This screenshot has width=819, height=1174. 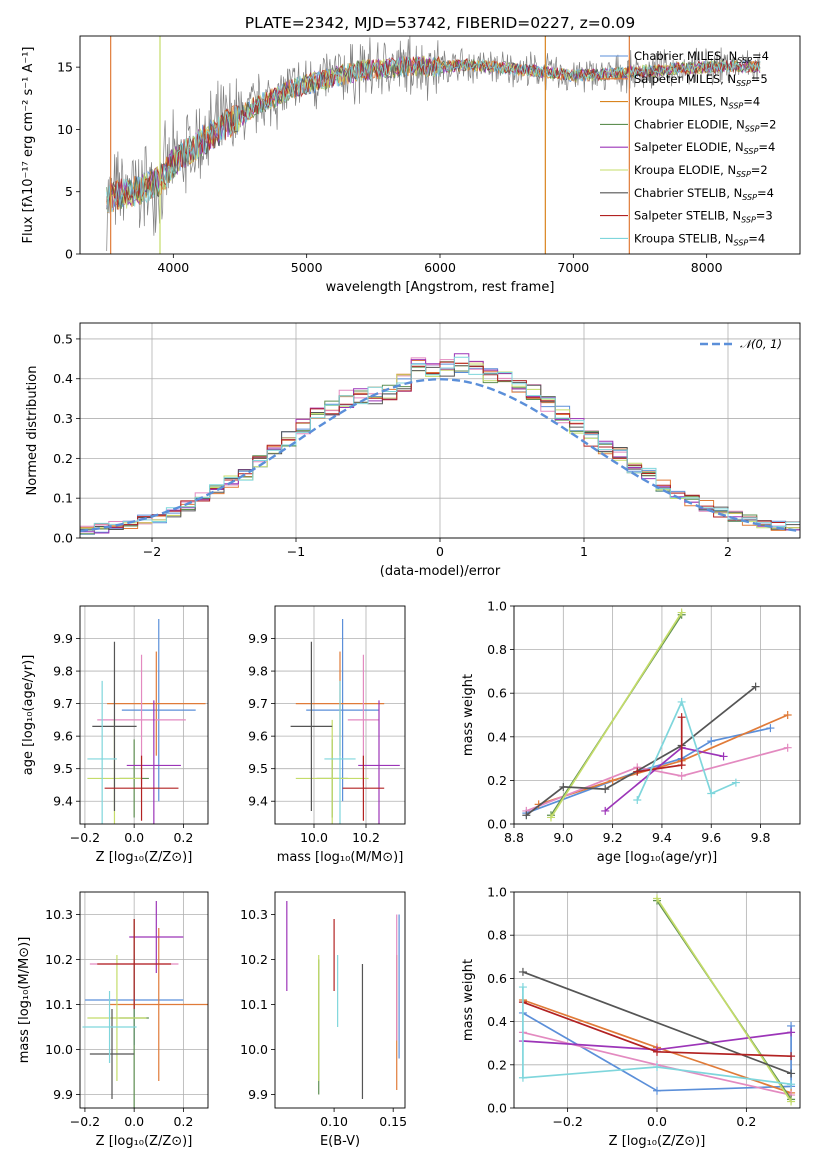 I want to click on x-tick-label: 9.8, so click(x=761, y=837).